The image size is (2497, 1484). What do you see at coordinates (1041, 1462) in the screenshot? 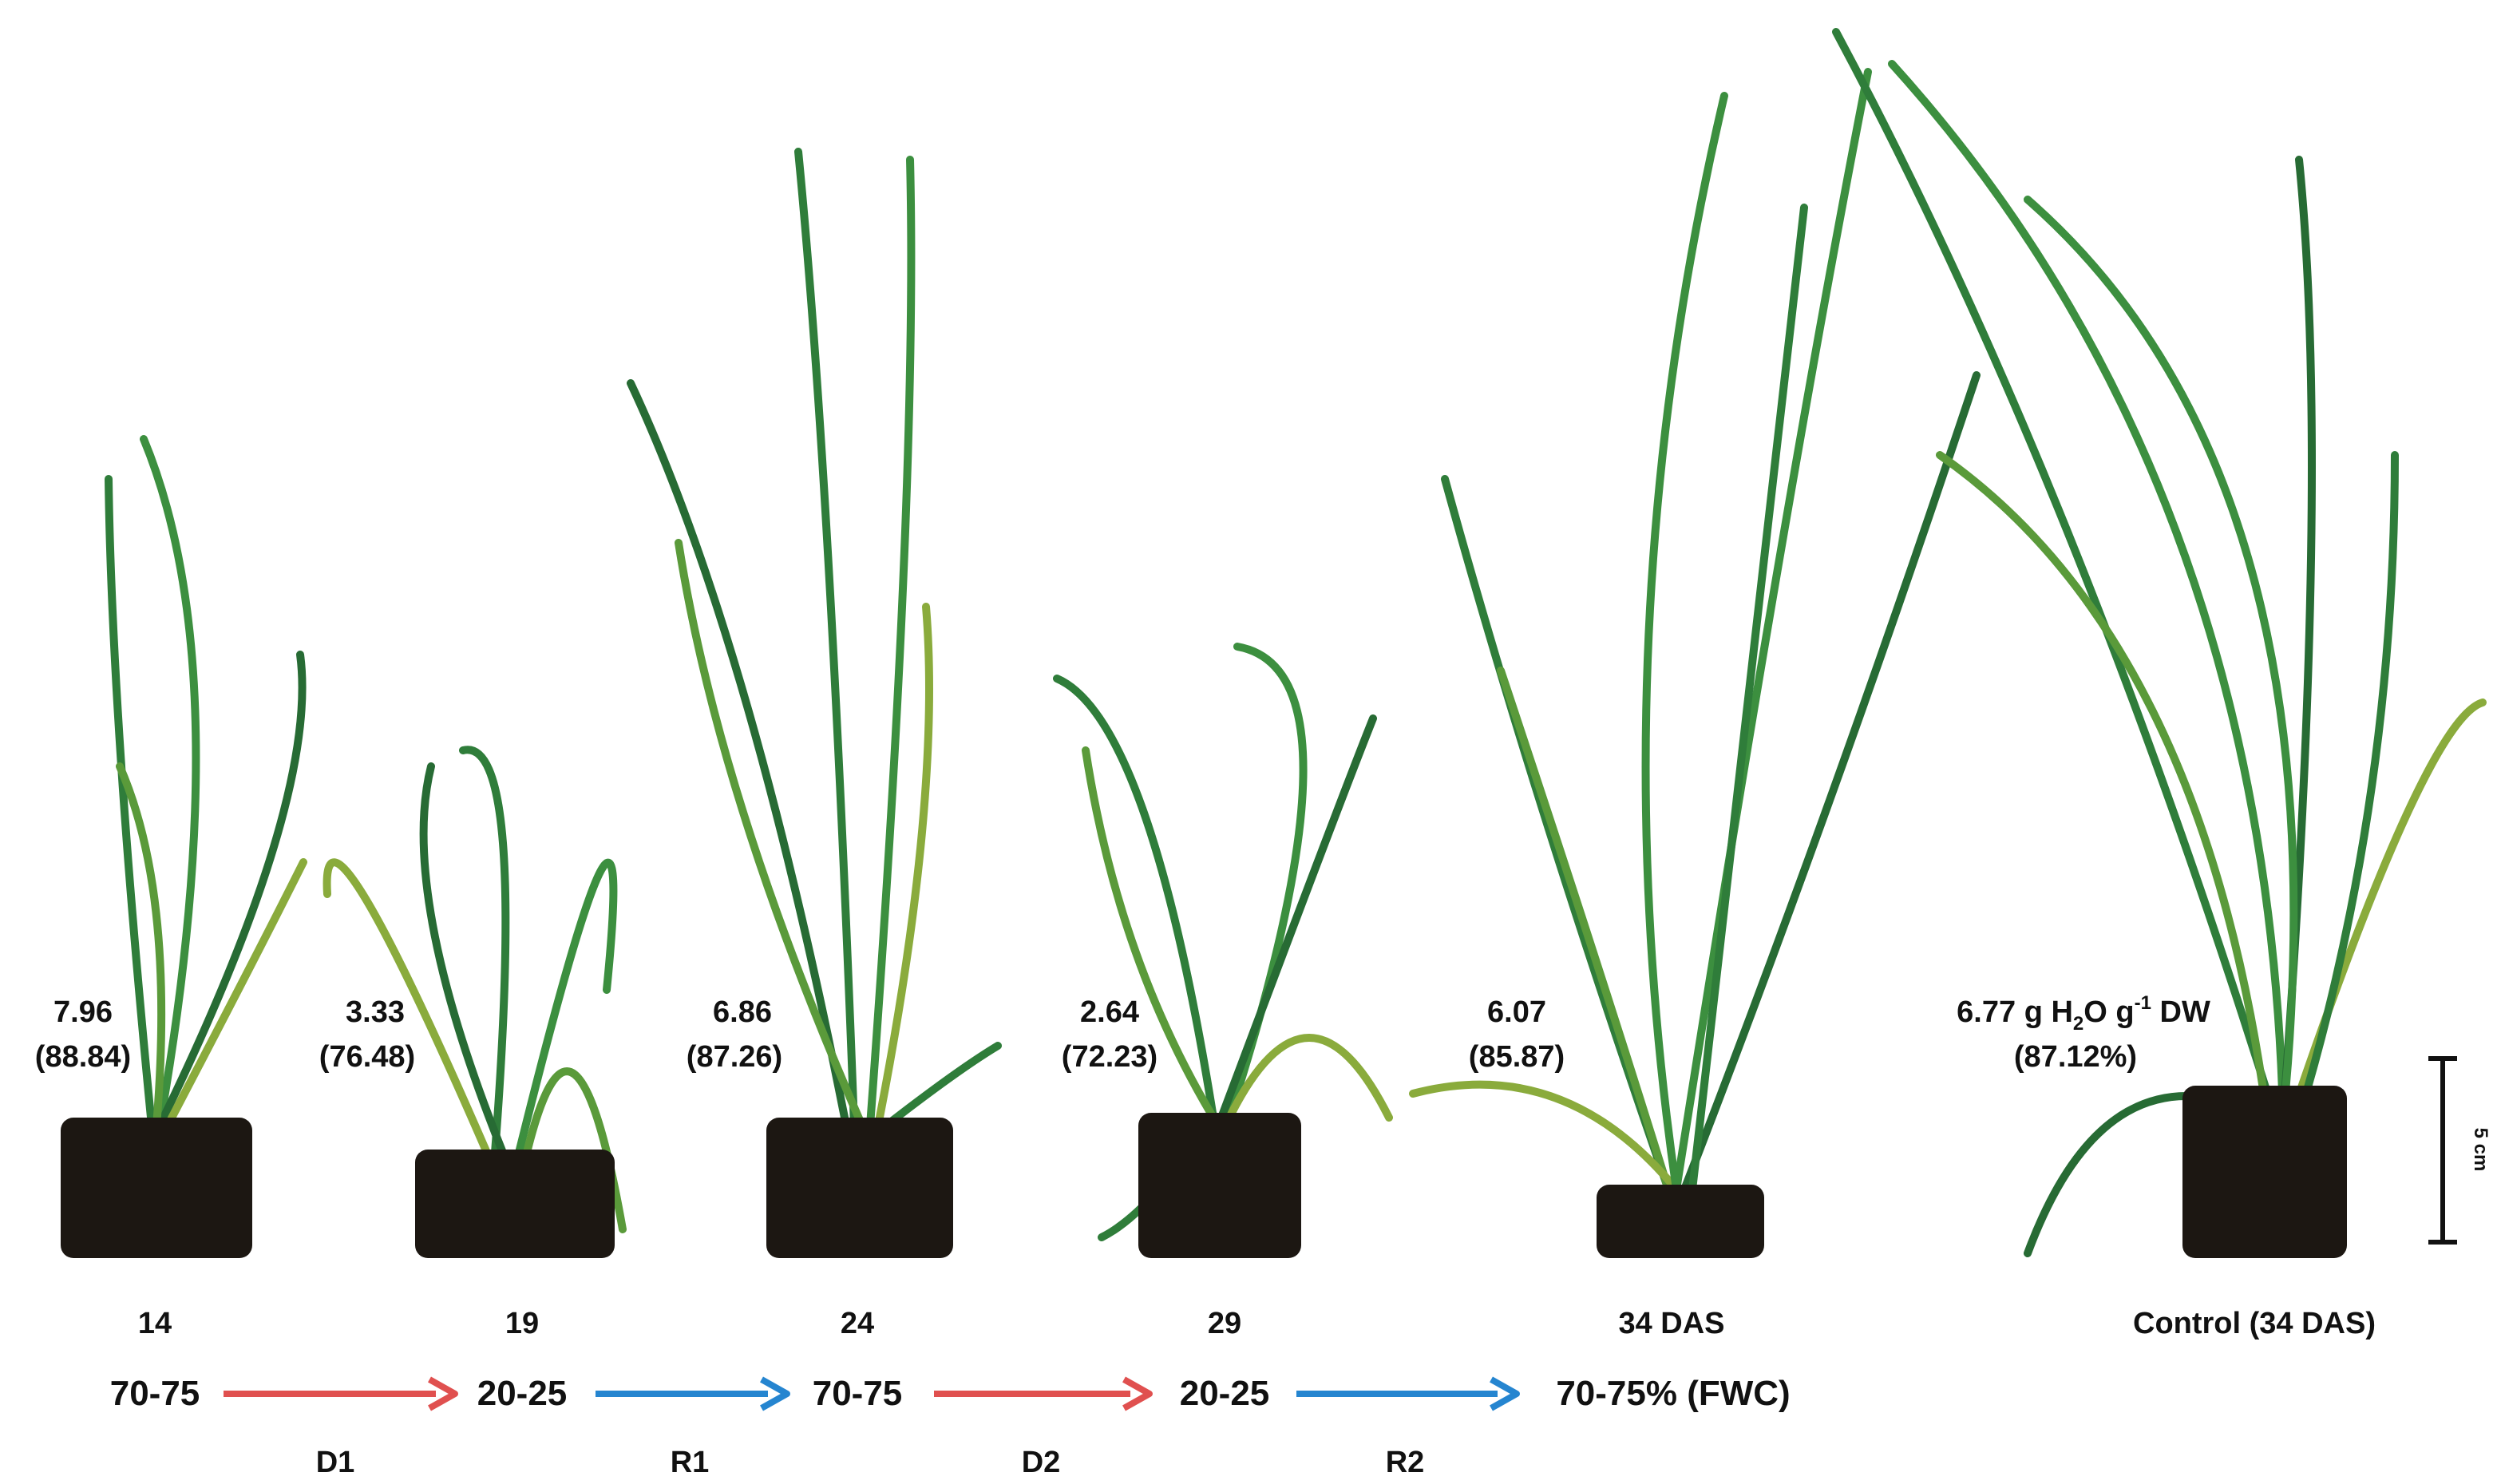
I see `transition-label: D2` at bounding box center [1041, 1462].